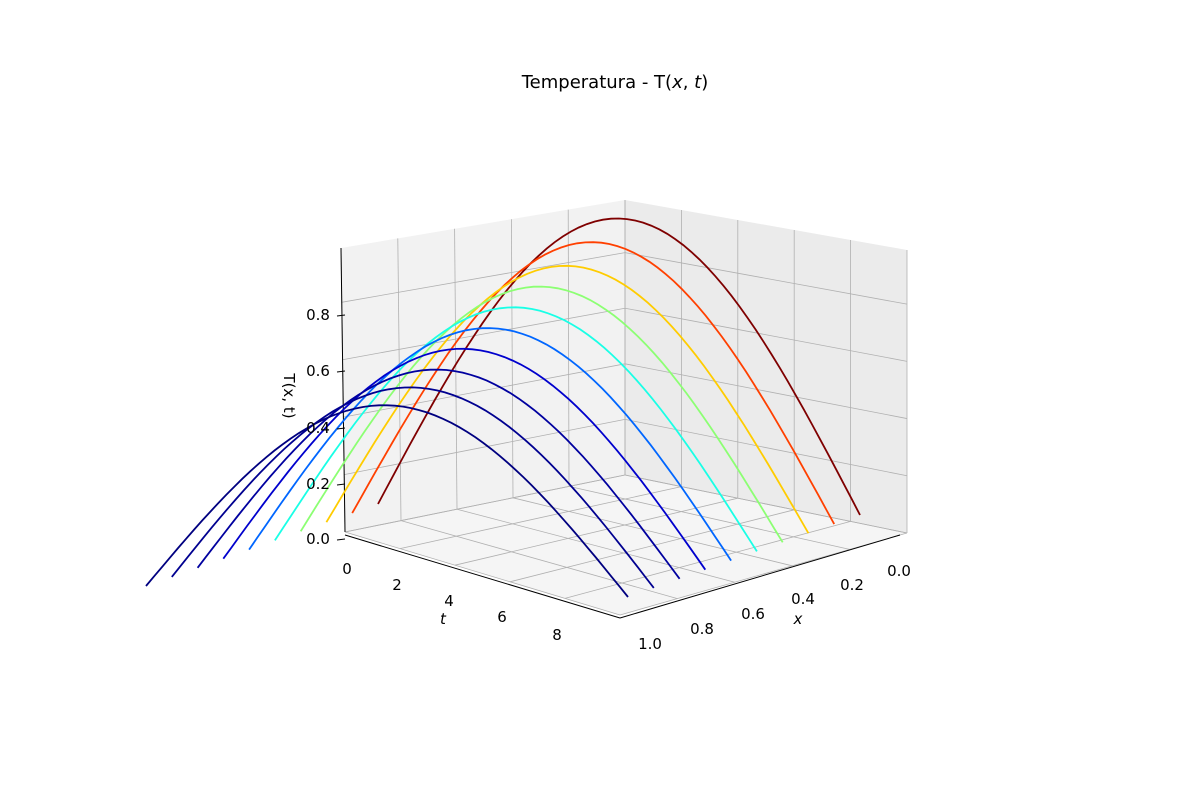  I want to click on t-axis-line, so click(482, 576).